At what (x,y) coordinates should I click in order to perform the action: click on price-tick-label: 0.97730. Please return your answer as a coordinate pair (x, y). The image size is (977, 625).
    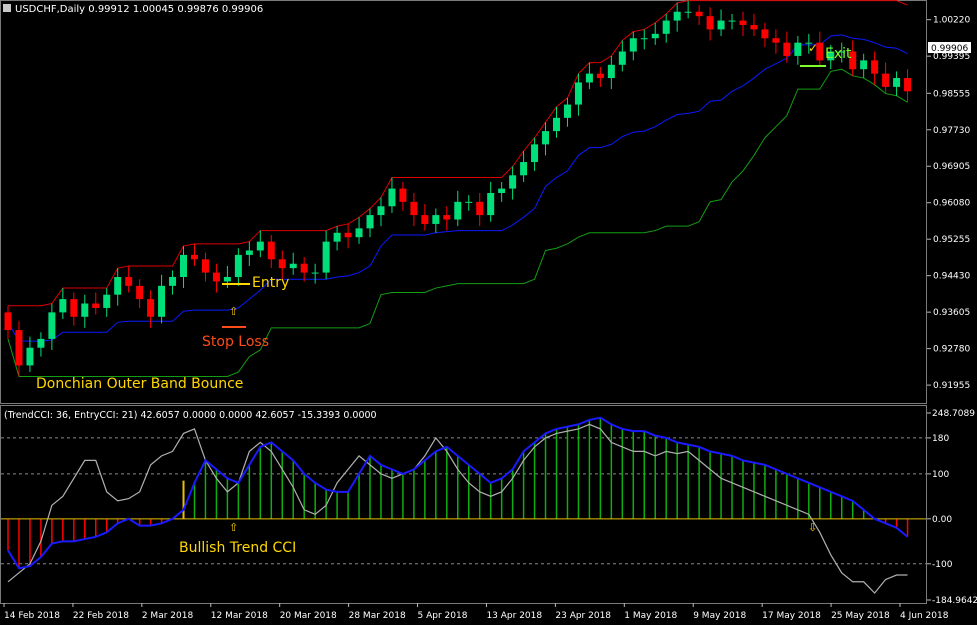
    Looking at the image, I should click on (951, 131).